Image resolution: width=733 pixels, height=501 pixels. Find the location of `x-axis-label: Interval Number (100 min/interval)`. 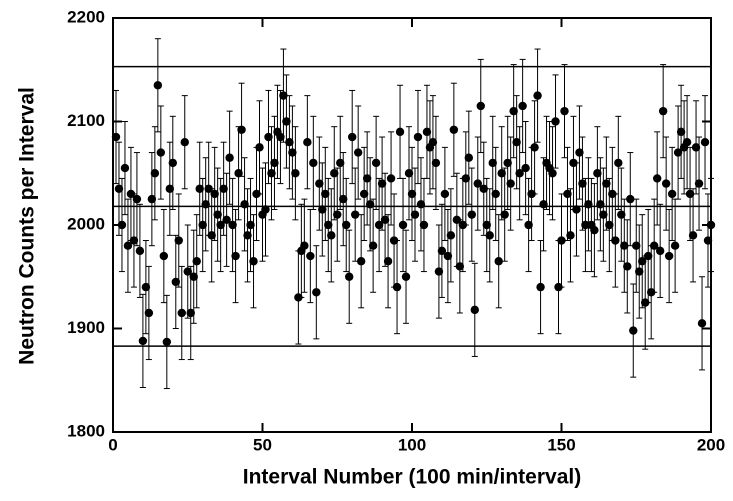

x-axis-label: Interval Number (100 min/interval) is located at coordinates (412, 477).